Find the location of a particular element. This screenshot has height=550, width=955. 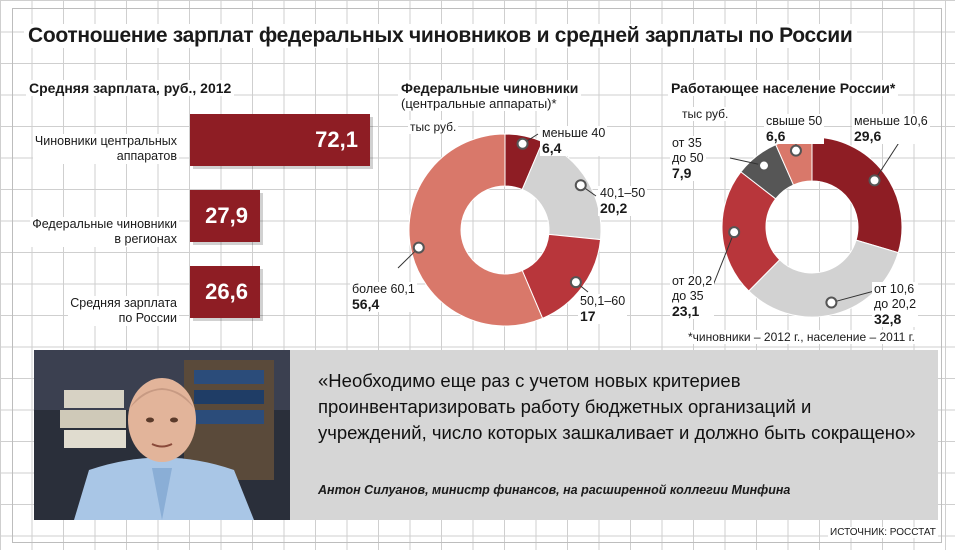

donut1-40-50-marker is located at coordinates (580, 185).